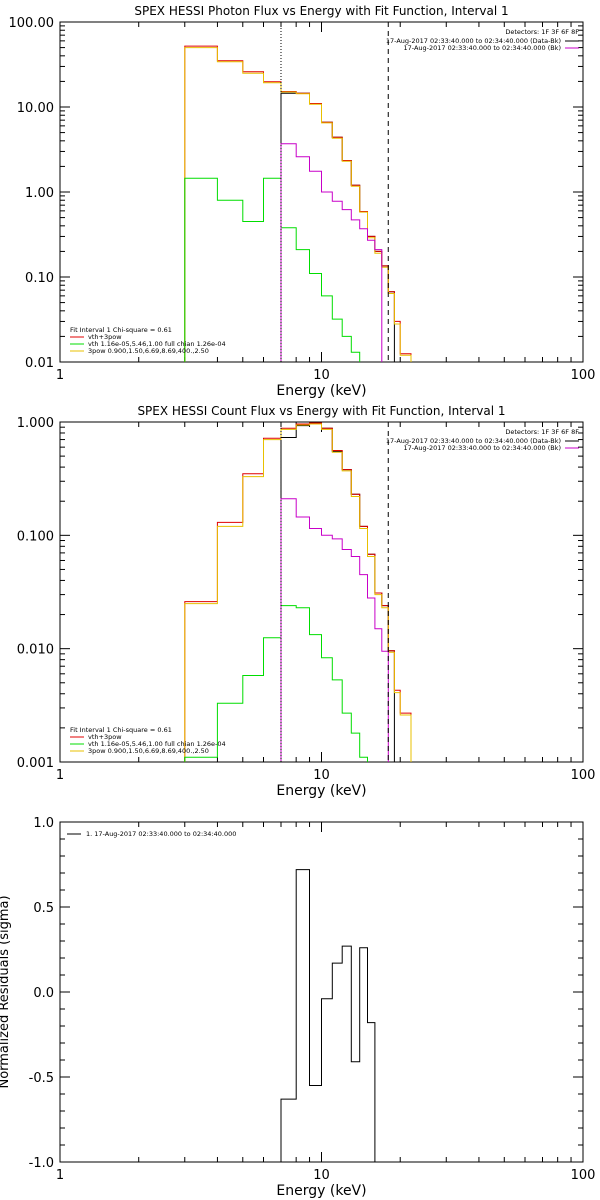 The width and height of the screenshot is (600, 1200). Describe the element at coordinates (6, 991) in the screenshot. I see `y-axis-label: Normalized Residuals (sigma)` at that location.